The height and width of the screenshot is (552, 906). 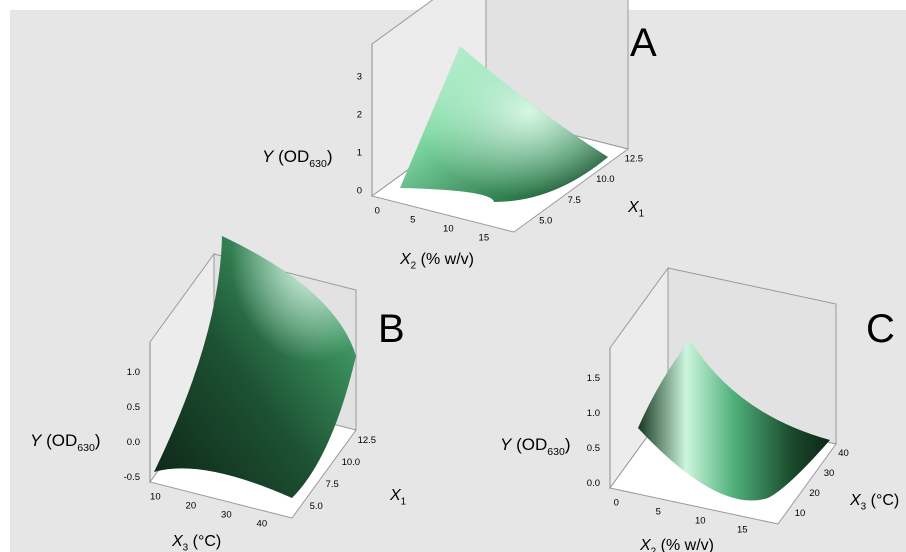 What do you see at coordinates (262, 523) in the screenshot?
I see `panel-b-x-tick-label: 40` at bounding box center [262, 523].